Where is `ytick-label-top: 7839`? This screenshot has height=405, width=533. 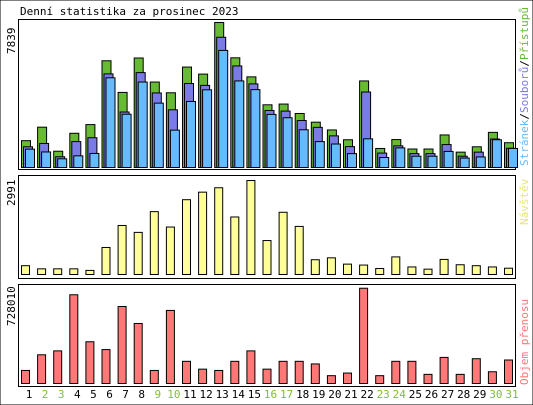
ytick-label-top: 7839 is located at coordinates (11, 41).